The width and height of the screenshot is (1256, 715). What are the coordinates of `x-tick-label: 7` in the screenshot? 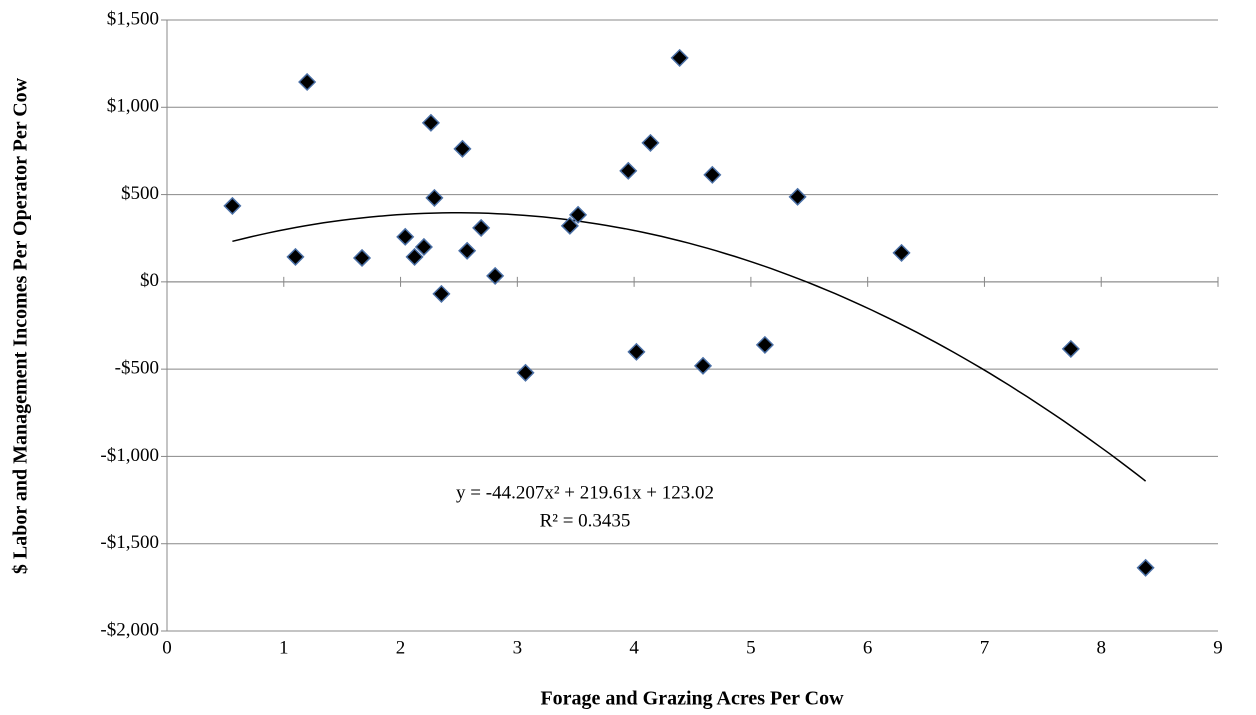 It's located at (985, 647).